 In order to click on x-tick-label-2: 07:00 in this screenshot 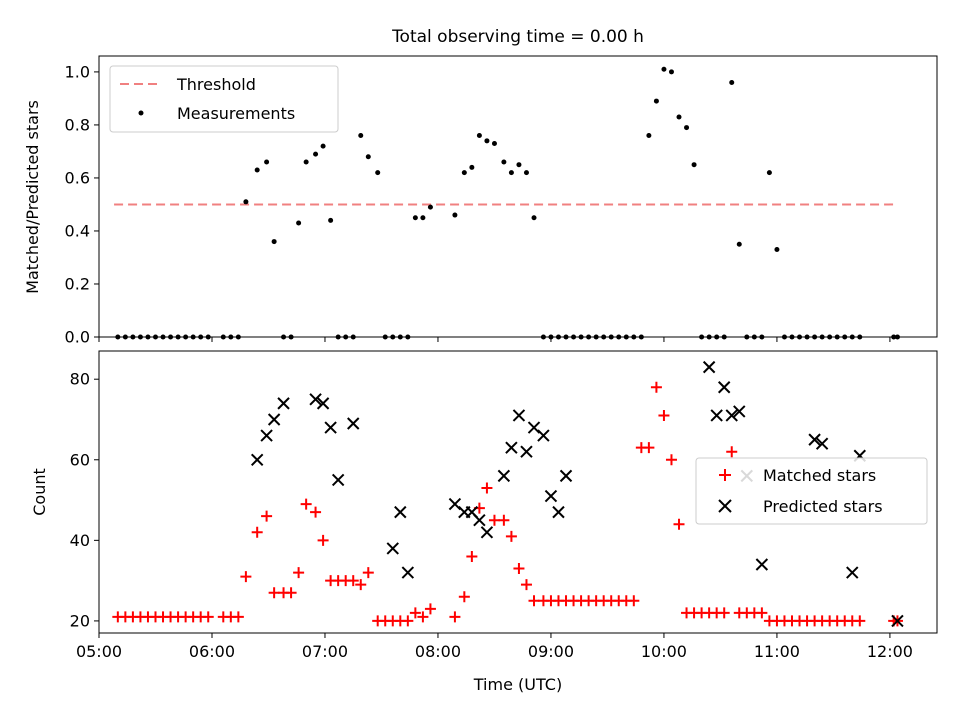, I will do `click(325, 651)`.